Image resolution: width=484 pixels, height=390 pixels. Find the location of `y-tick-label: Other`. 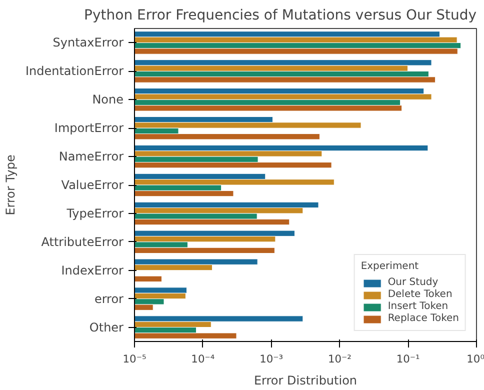

y-tick-label: Other is located at coordinates (106, 327).